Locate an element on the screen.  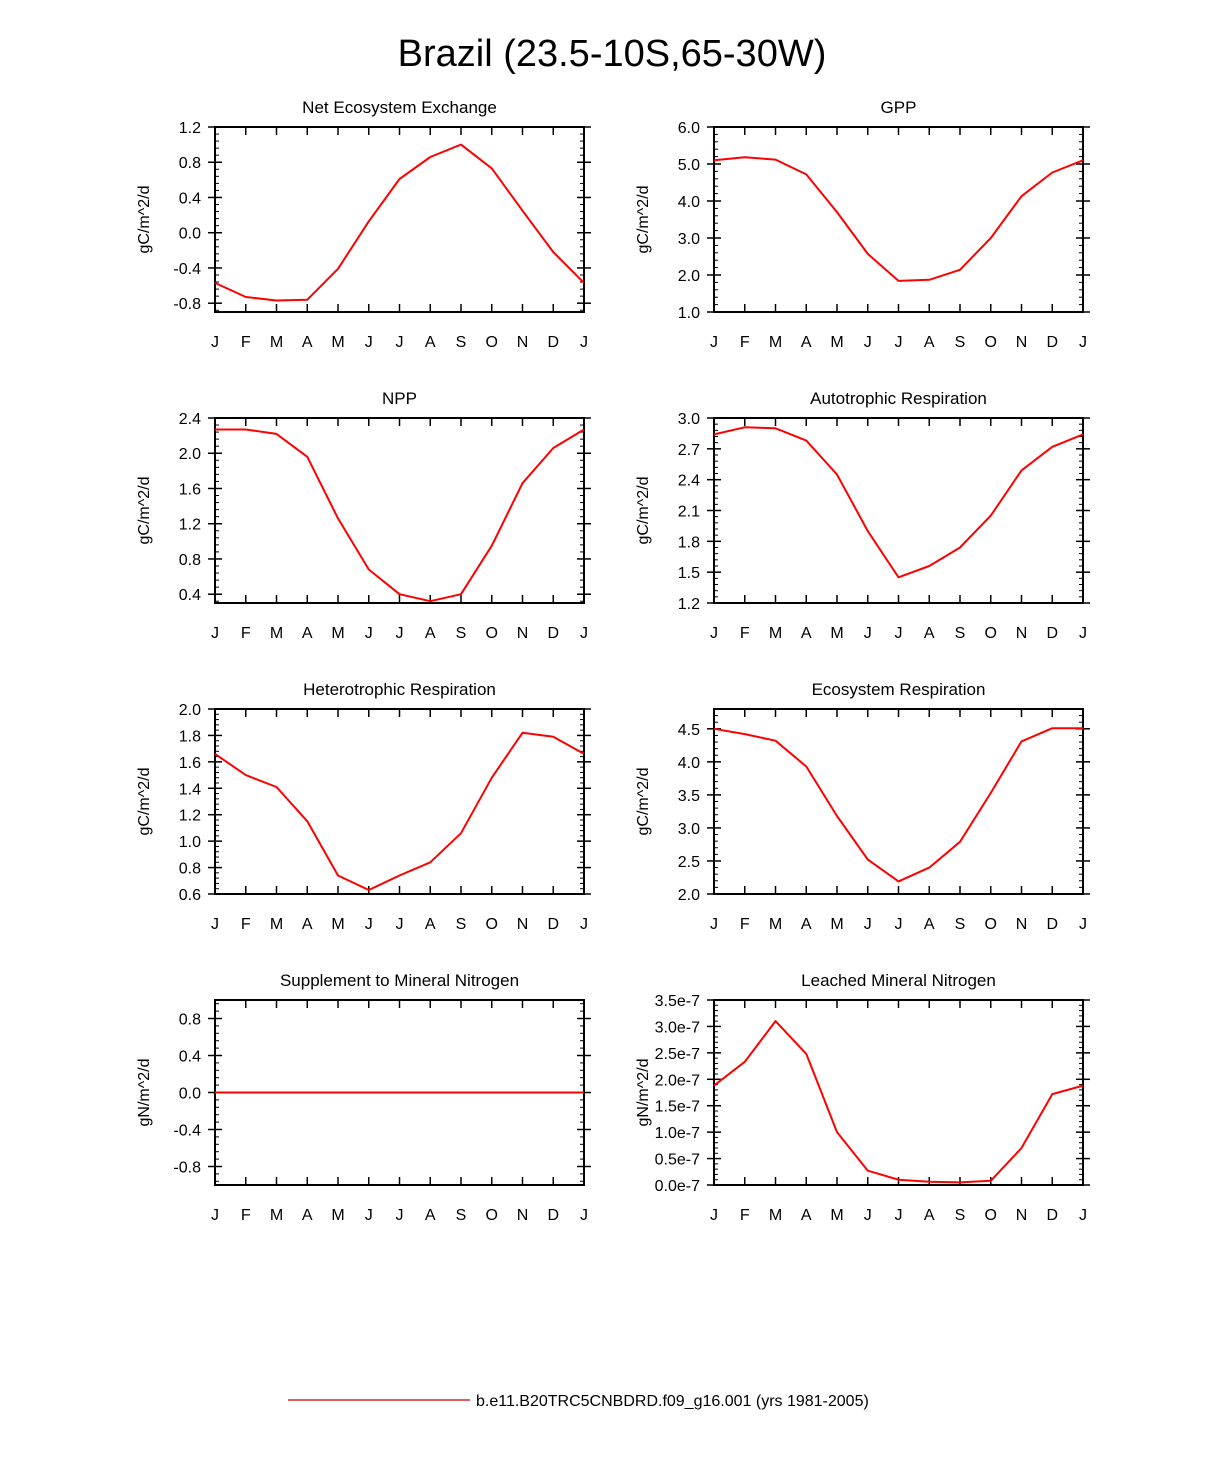
panel-title: Leached Mineral Nitrogen is located at coordinates (898, 980).